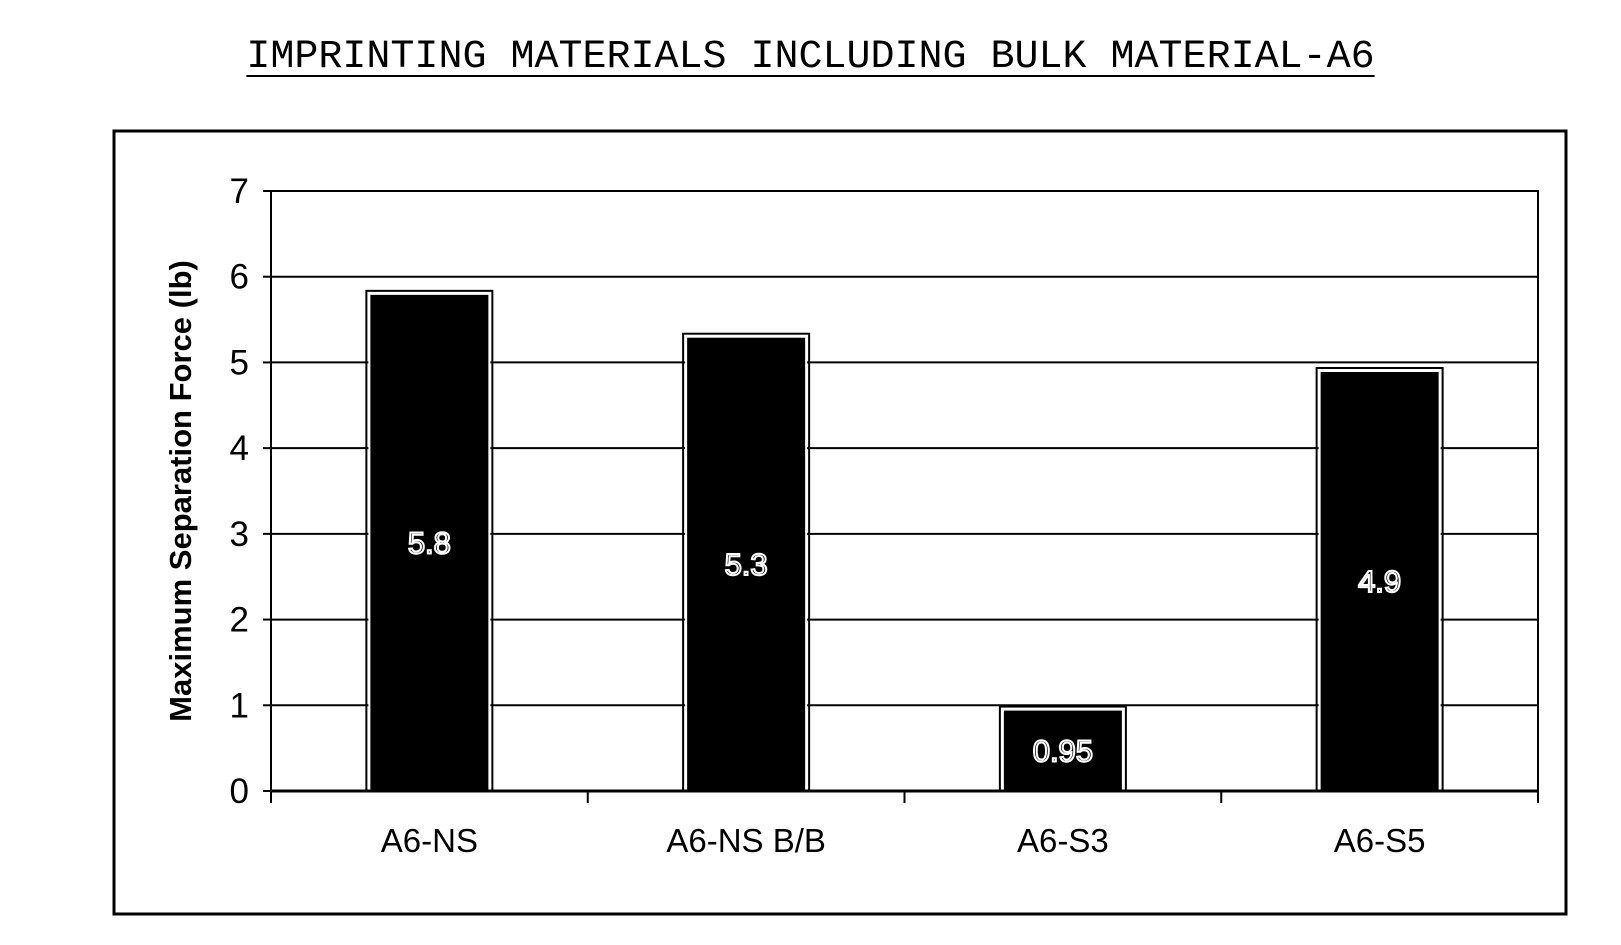  I want to click on y-tick-label: 3, so click(239, 534).